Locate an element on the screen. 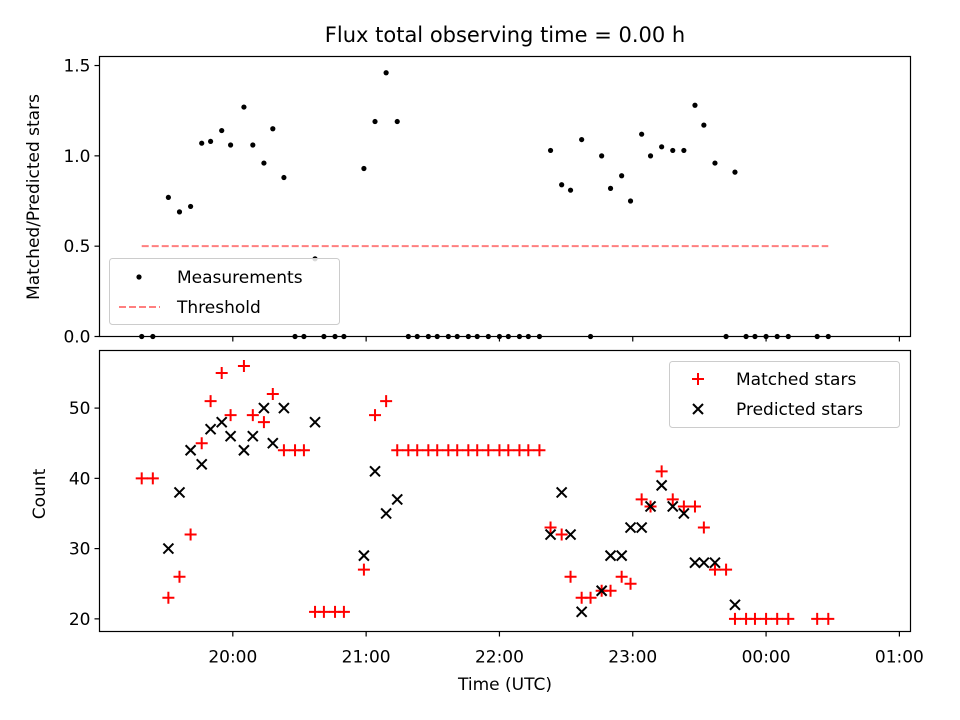 This screenshot has width=960, height=720. x-tick-label: 22:00 is located at coordinates (499, 658).